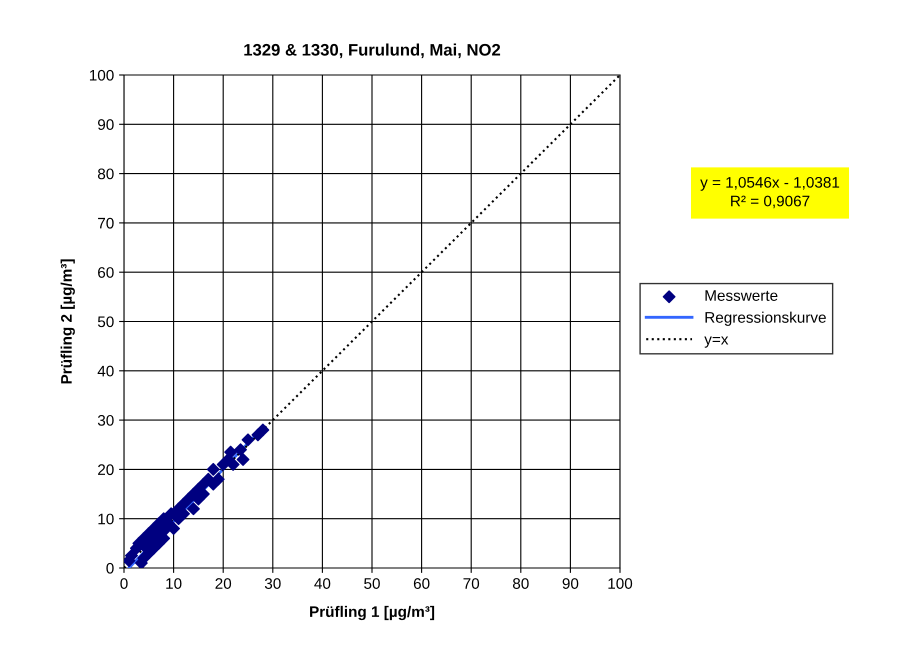 The height and width of the screenshot is (664, 910). Describe the element at coordinates (422, 583) in the screenshot. I see `x-tick-label: 60` at that location.